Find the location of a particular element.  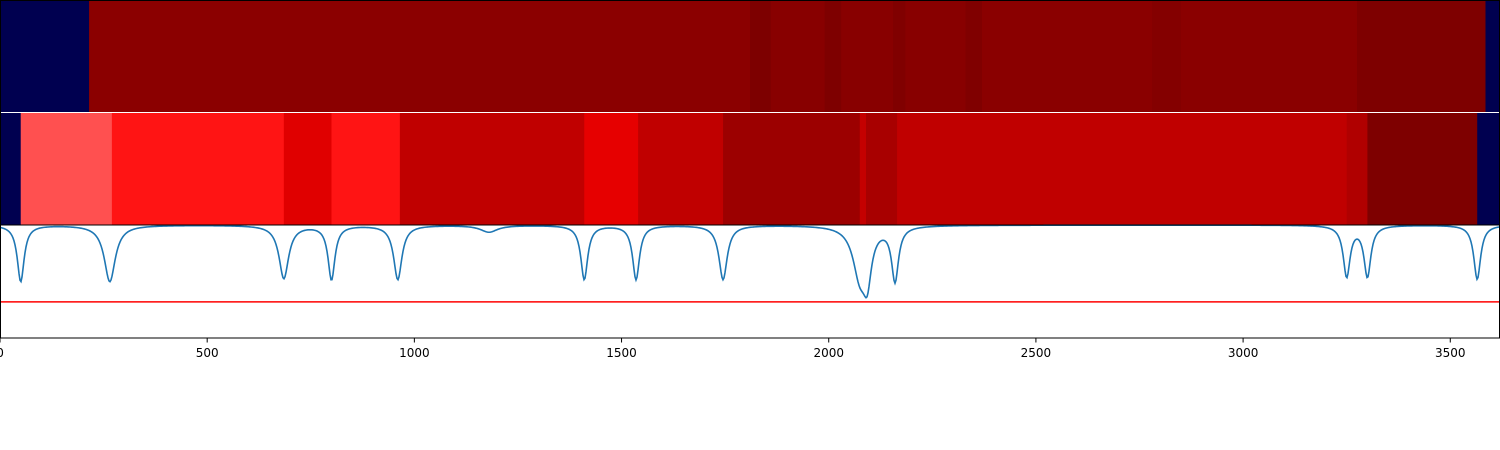

x-tick-label-2000: 2000 is located at coordinates (828, 353).